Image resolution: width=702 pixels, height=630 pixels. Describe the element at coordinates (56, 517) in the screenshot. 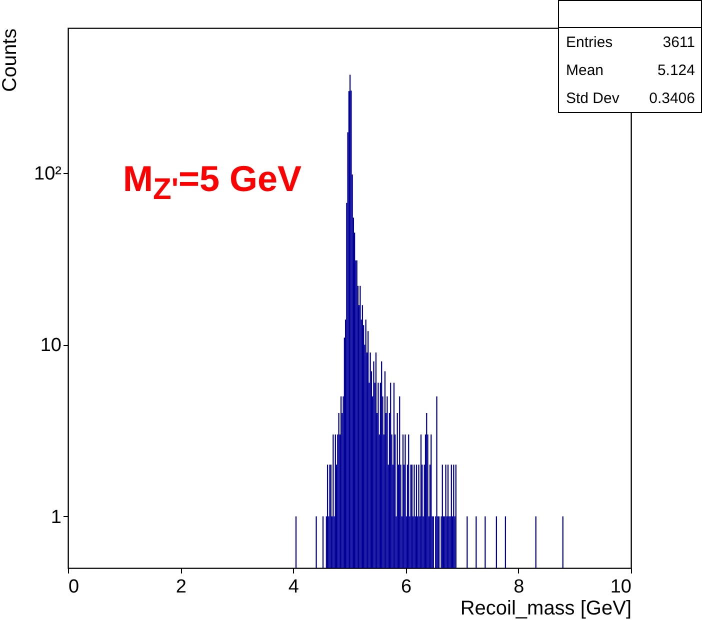

I see `y-tick-label: 1` at that location.